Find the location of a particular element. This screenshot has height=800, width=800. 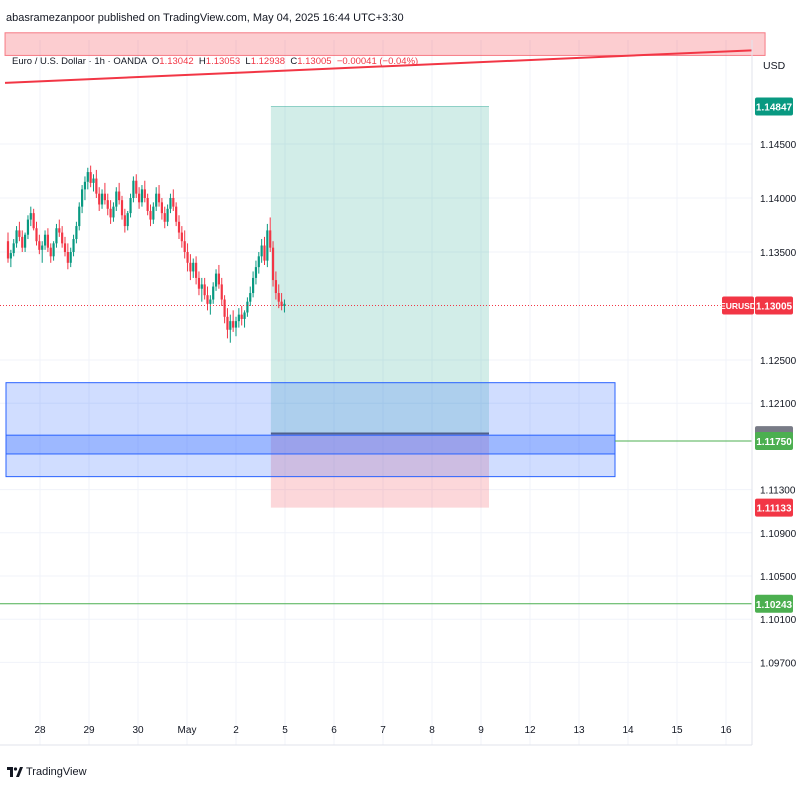

symbol-badge is located at coordinates (738, 305).